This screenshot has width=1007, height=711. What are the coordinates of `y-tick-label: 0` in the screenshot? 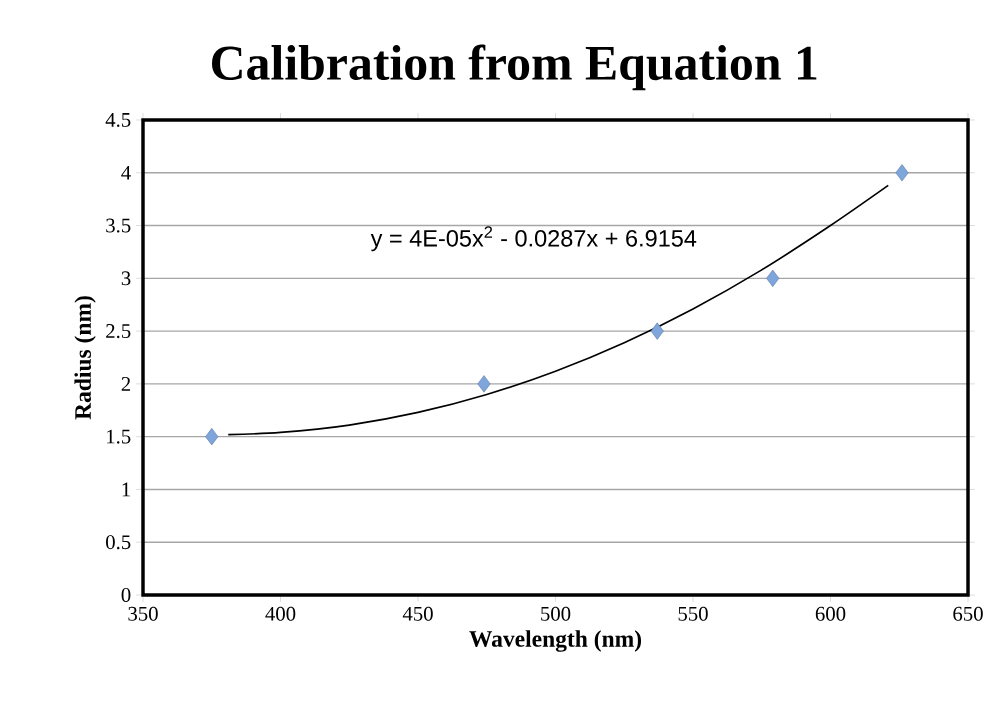 It's located at (126, 595).